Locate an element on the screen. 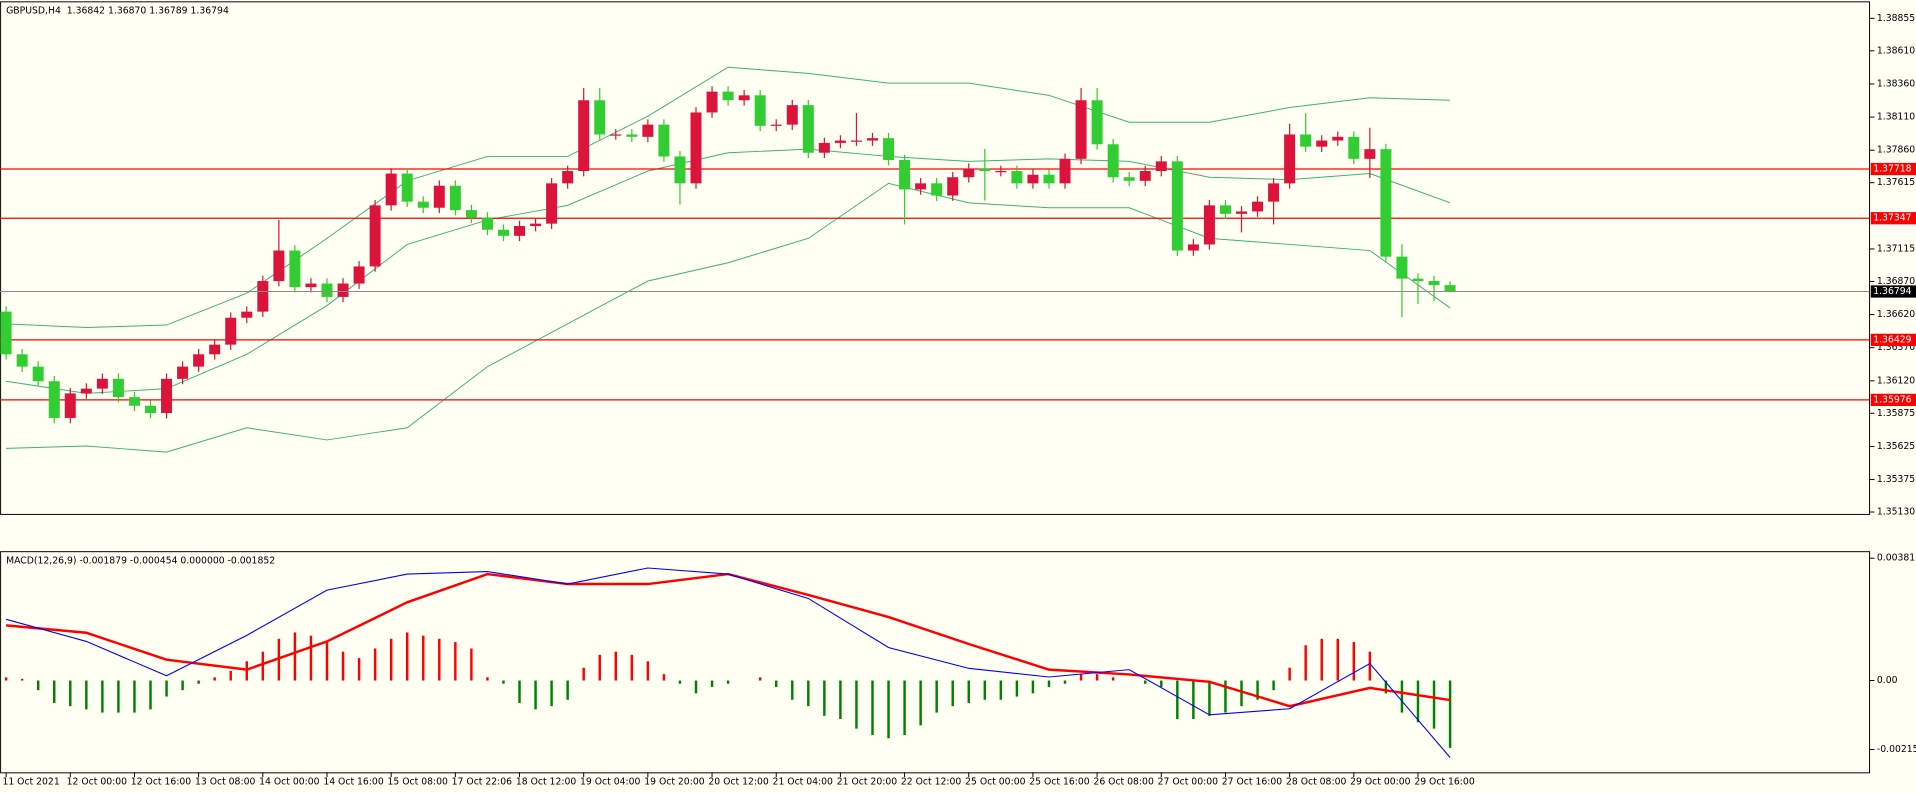  x-tick-label: 15 Oct 08:00 is located at coordinates (418, 782).